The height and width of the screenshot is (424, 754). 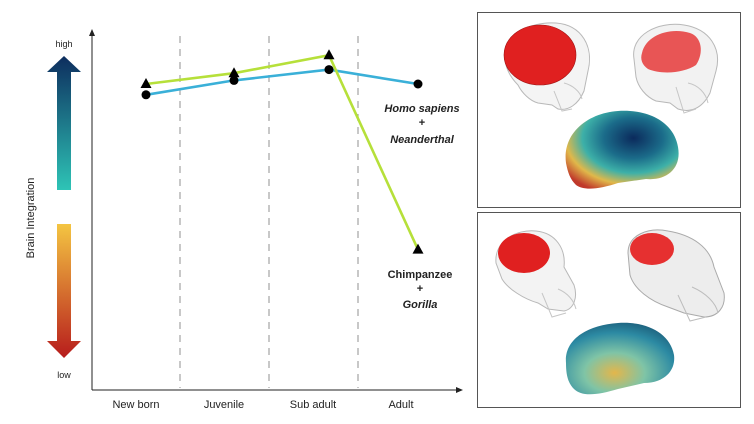 What do you see at coordinates (64, 291) in the screenshot?
I see `low-arrow-icon` at bounding box center [64, 291].